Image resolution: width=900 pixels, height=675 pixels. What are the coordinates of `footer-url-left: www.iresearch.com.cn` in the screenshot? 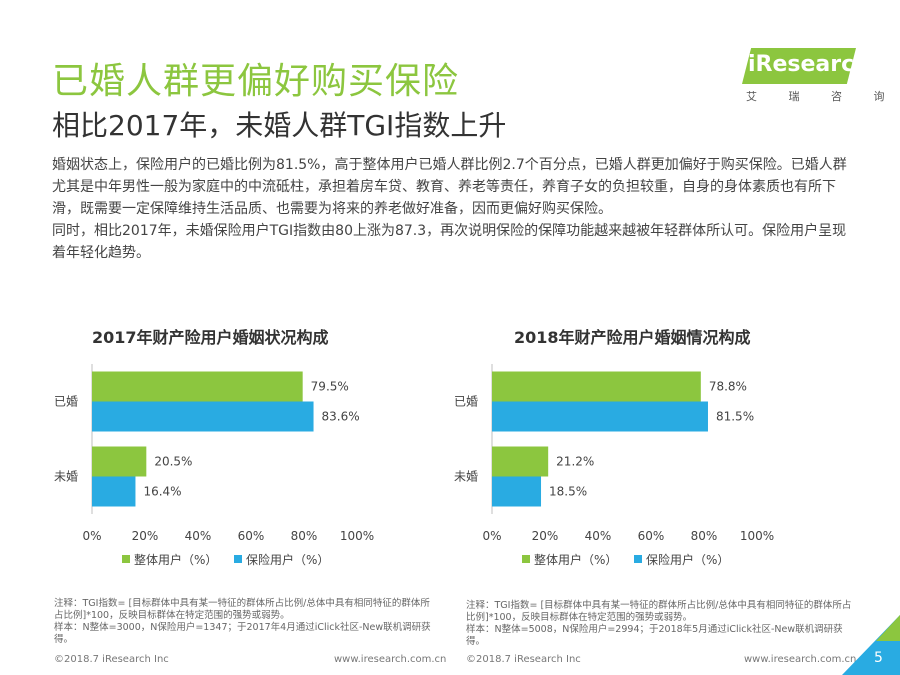 It's located at (390, 659).